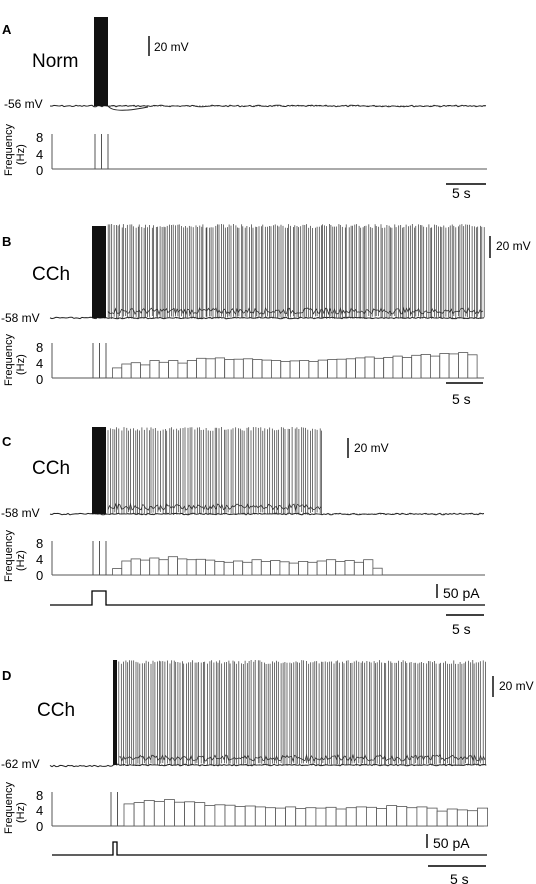  Describe the element at coordinates (9, 150) in the screenshot. I see `panel-a-ylabel-1: Frequency` at that location.